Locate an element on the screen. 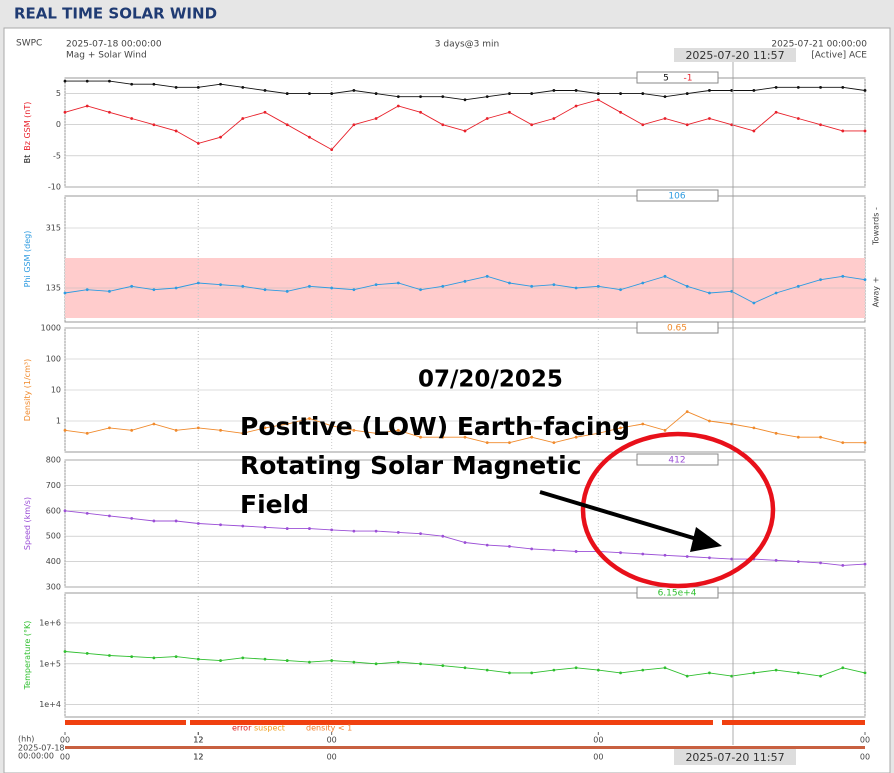 The height and width of the screenshot is (773, 894). y-tick-label: 1e+5 is located at coordinates (50, 663).